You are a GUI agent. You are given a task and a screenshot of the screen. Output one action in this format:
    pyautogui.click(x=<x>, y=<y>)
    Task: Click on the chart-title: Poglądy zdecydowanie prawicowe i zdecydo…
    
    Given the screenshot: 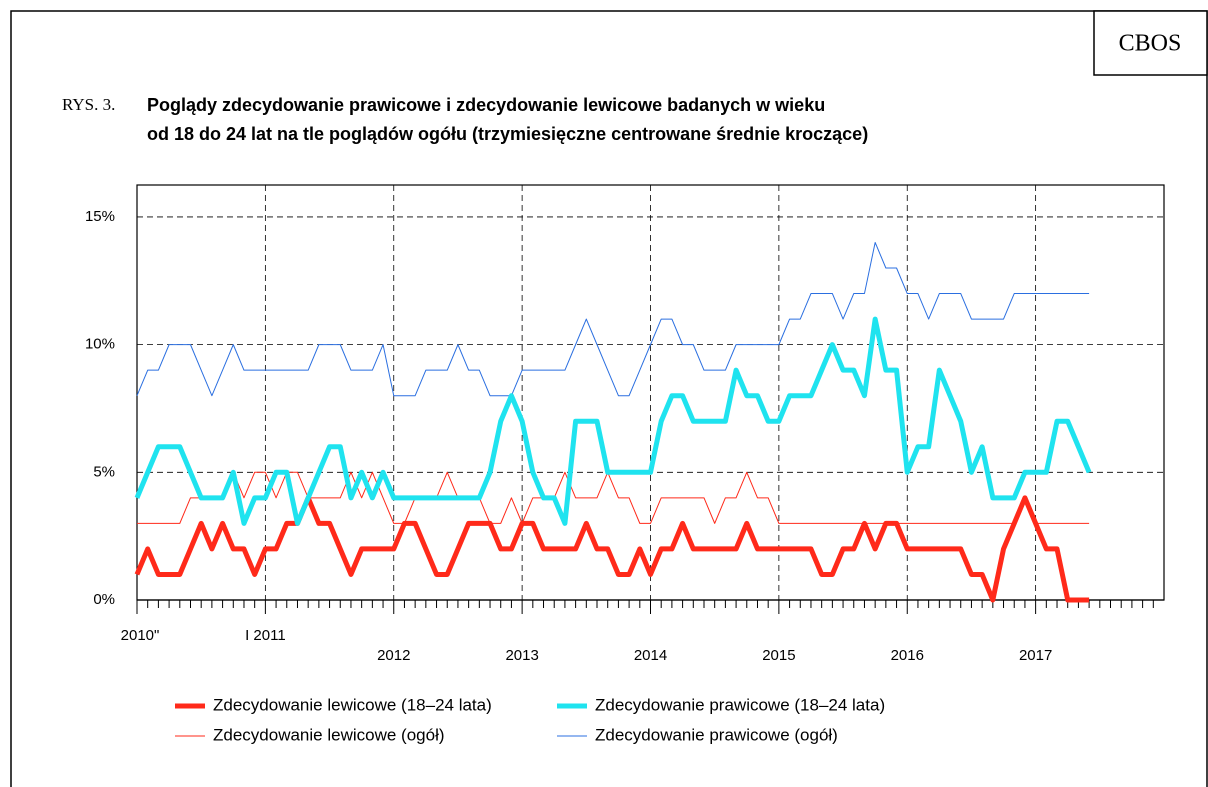 What is the action you would take?
    pyautogui.click(x=486, y=105)
    